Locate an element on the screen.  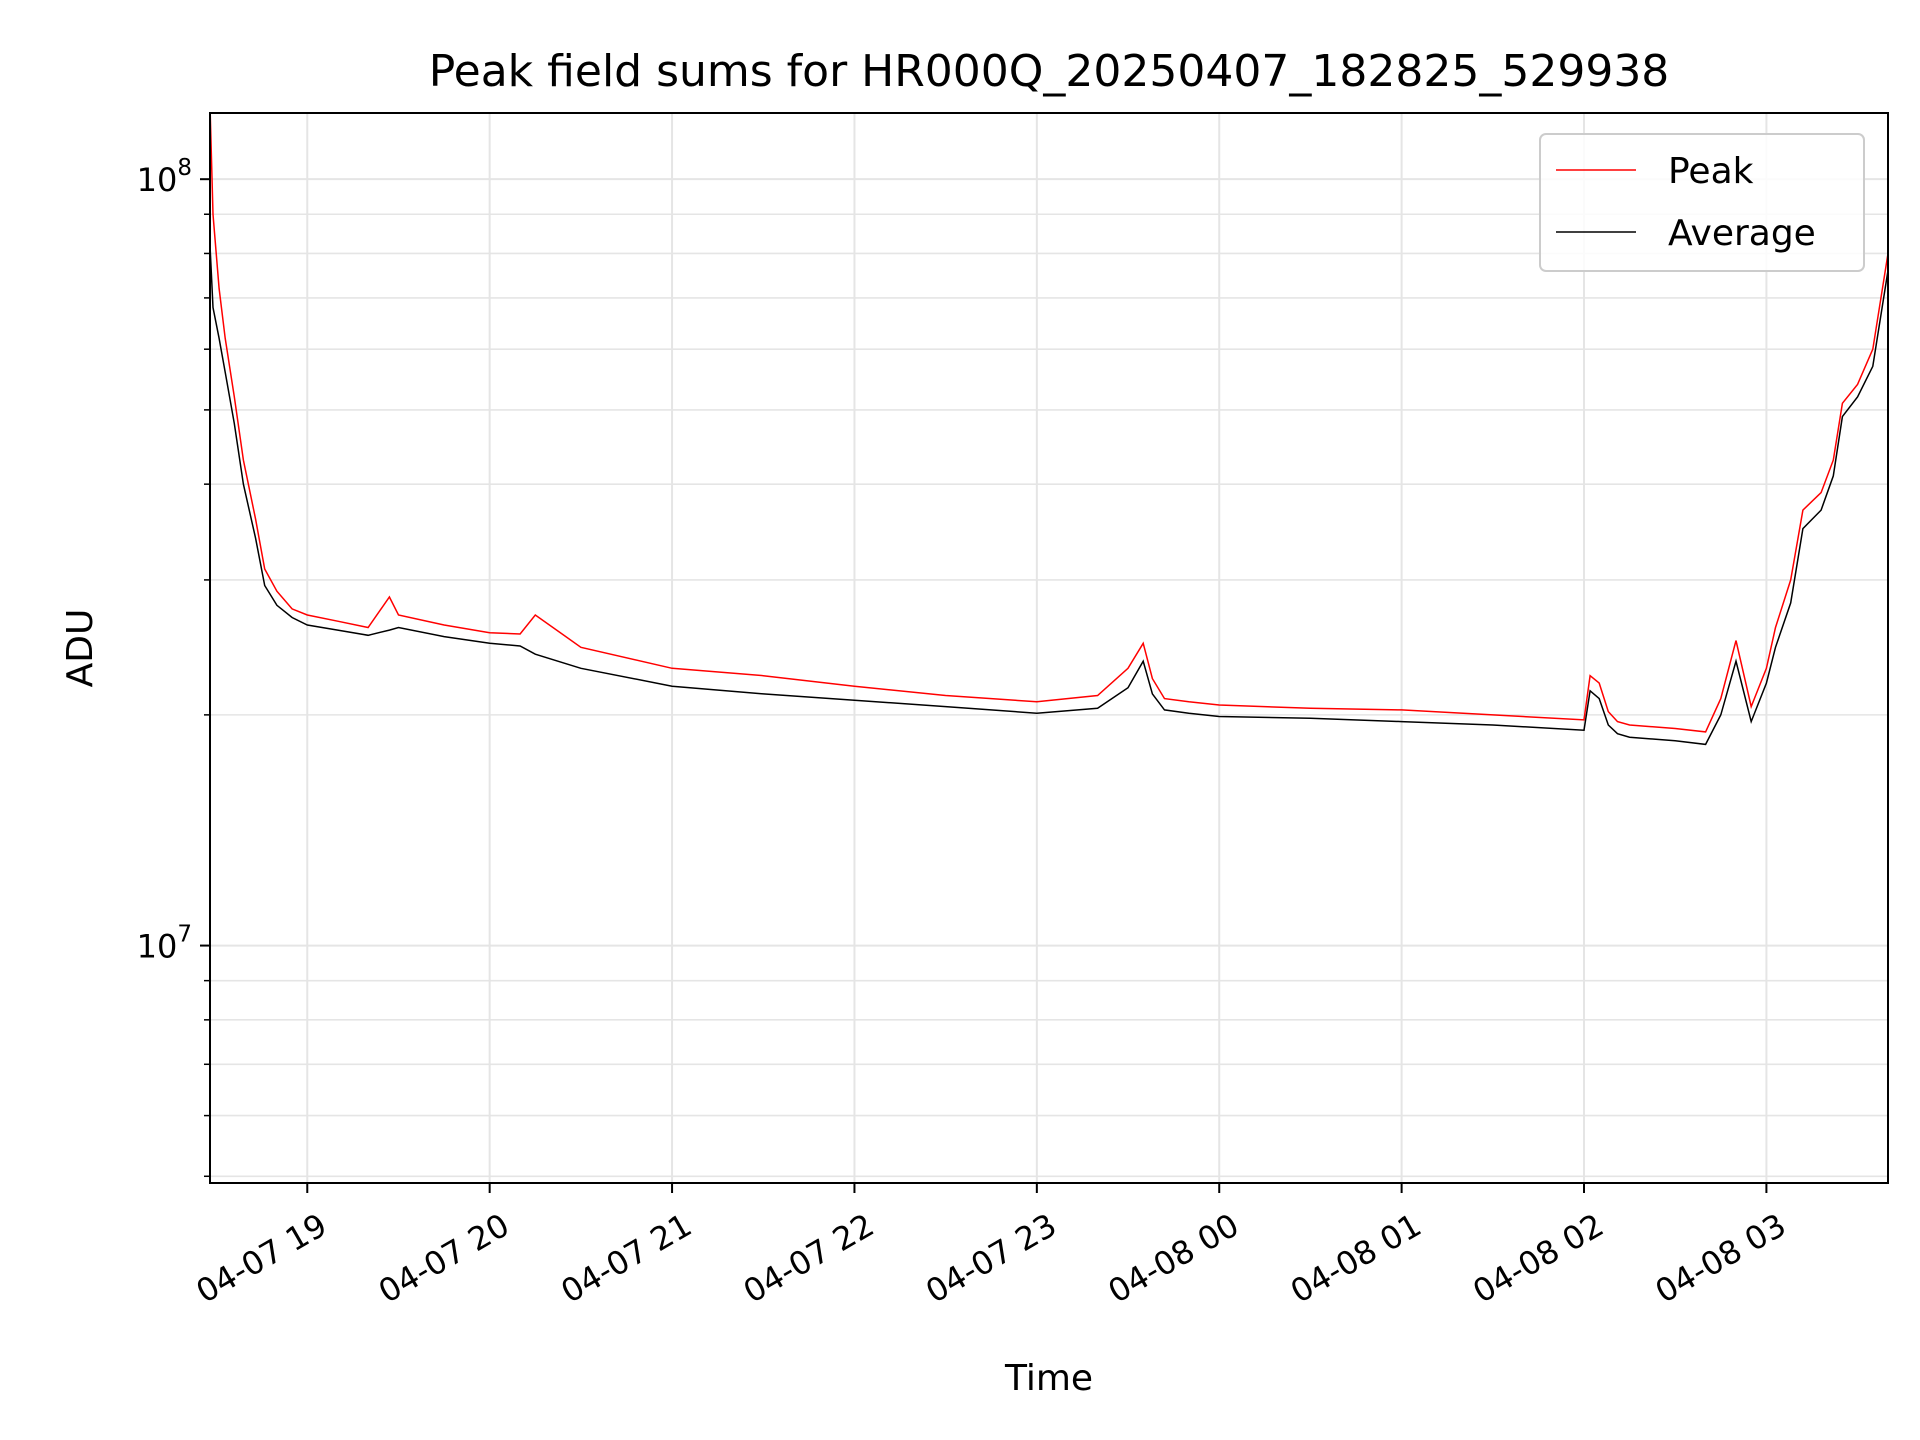
legend-label-average: Average is located at coordinates (1742, 233).